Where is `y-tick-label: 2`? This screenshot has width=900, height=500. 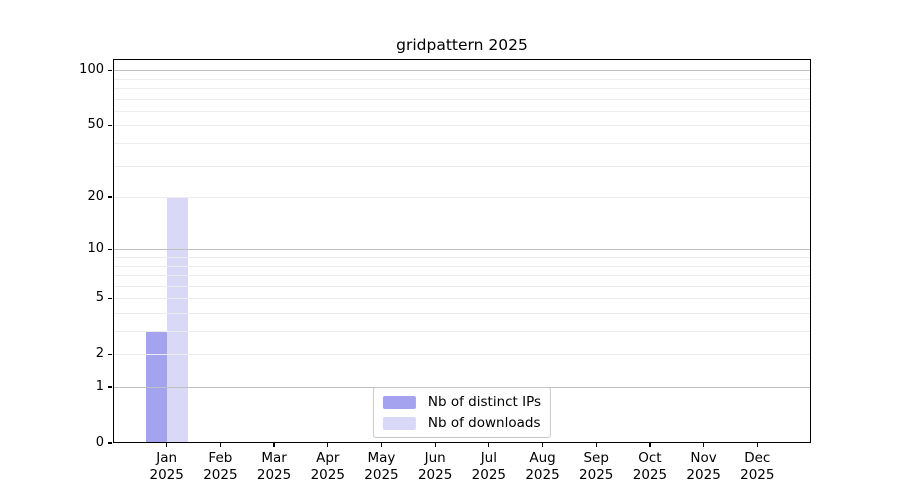
y-tick-label: 2 is located at coordinates (99, 354).